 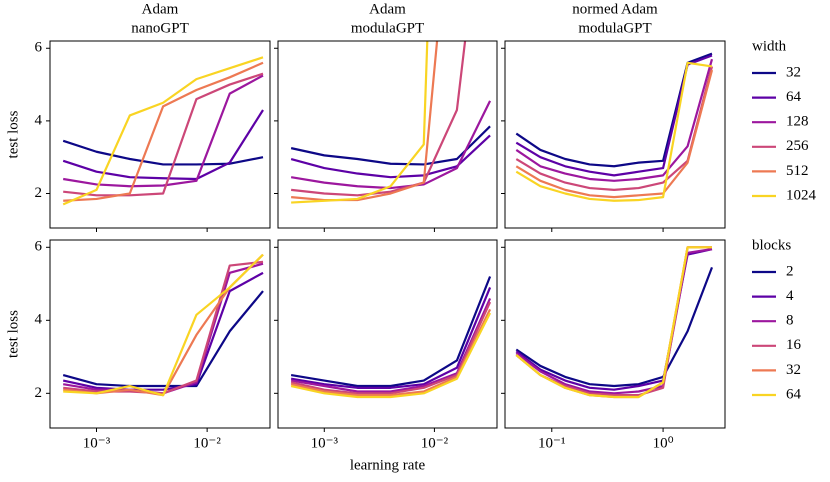 I want to click on panel-title: nanoGPT, so click(x=160, y=28).